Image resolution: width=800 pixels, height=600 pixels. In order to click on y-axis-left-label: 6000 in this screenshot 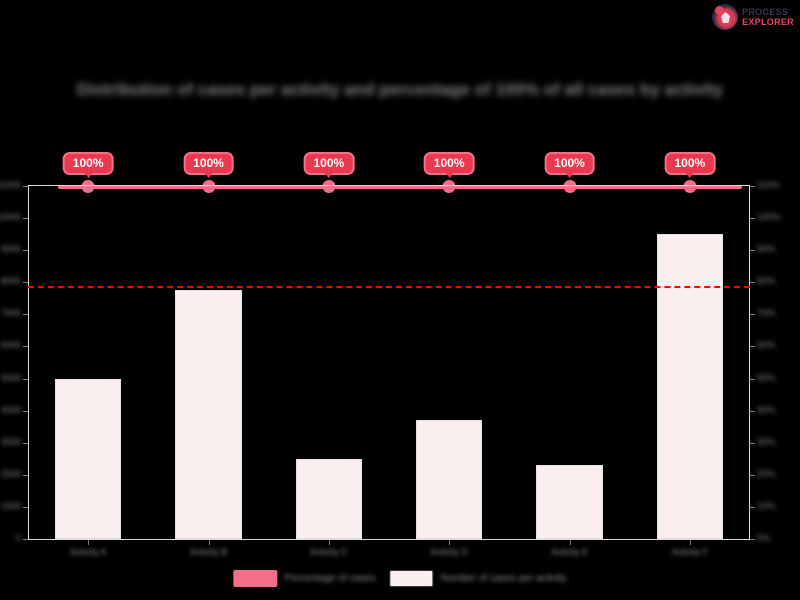, I will do `click(10, 345)`.